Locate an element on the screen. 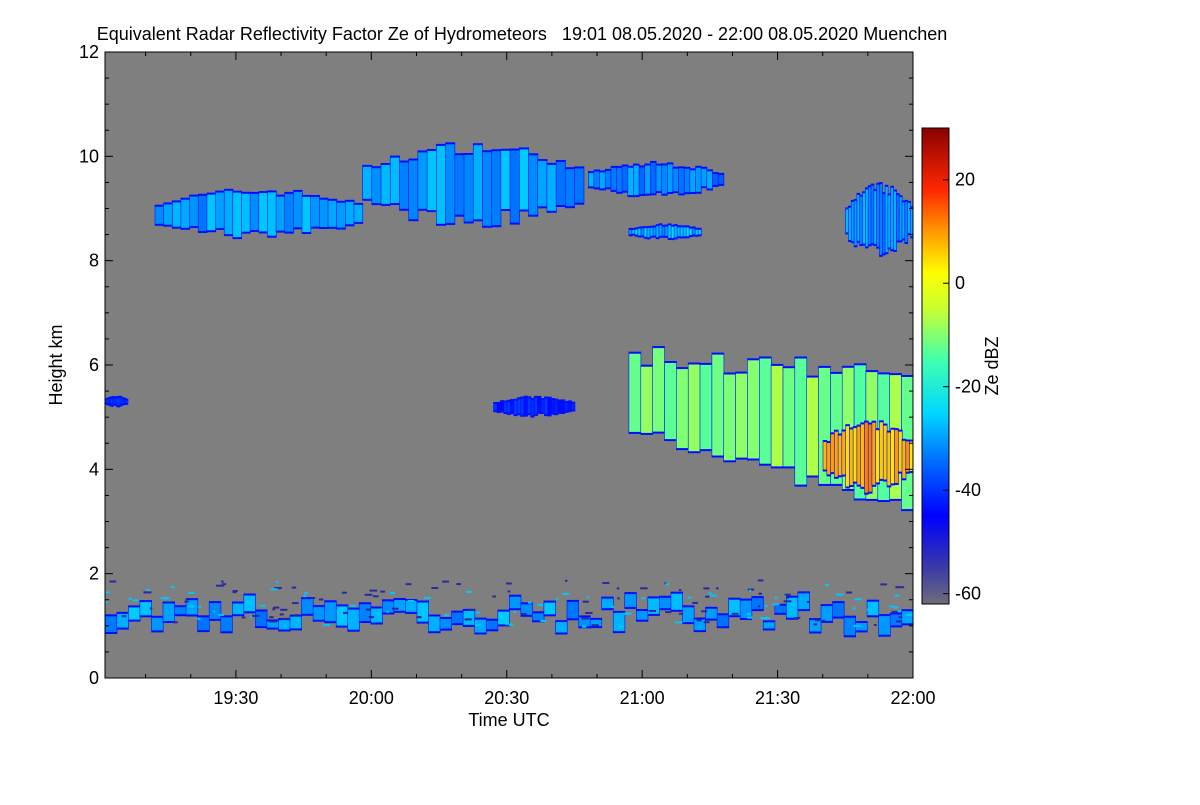  colorbar-tick-label: 20 is located at coordinates (965, 180).